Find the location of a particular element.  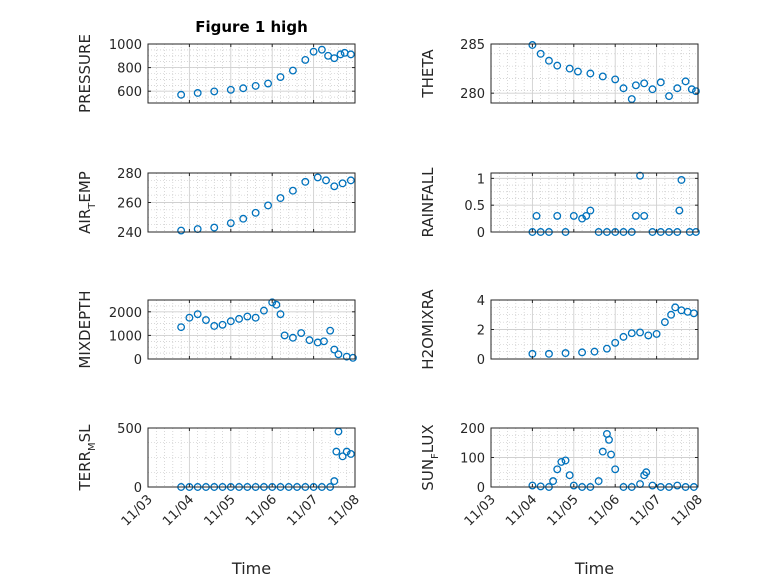

y-axis-label: SUNFLUX is located at coordinates (430, 457).